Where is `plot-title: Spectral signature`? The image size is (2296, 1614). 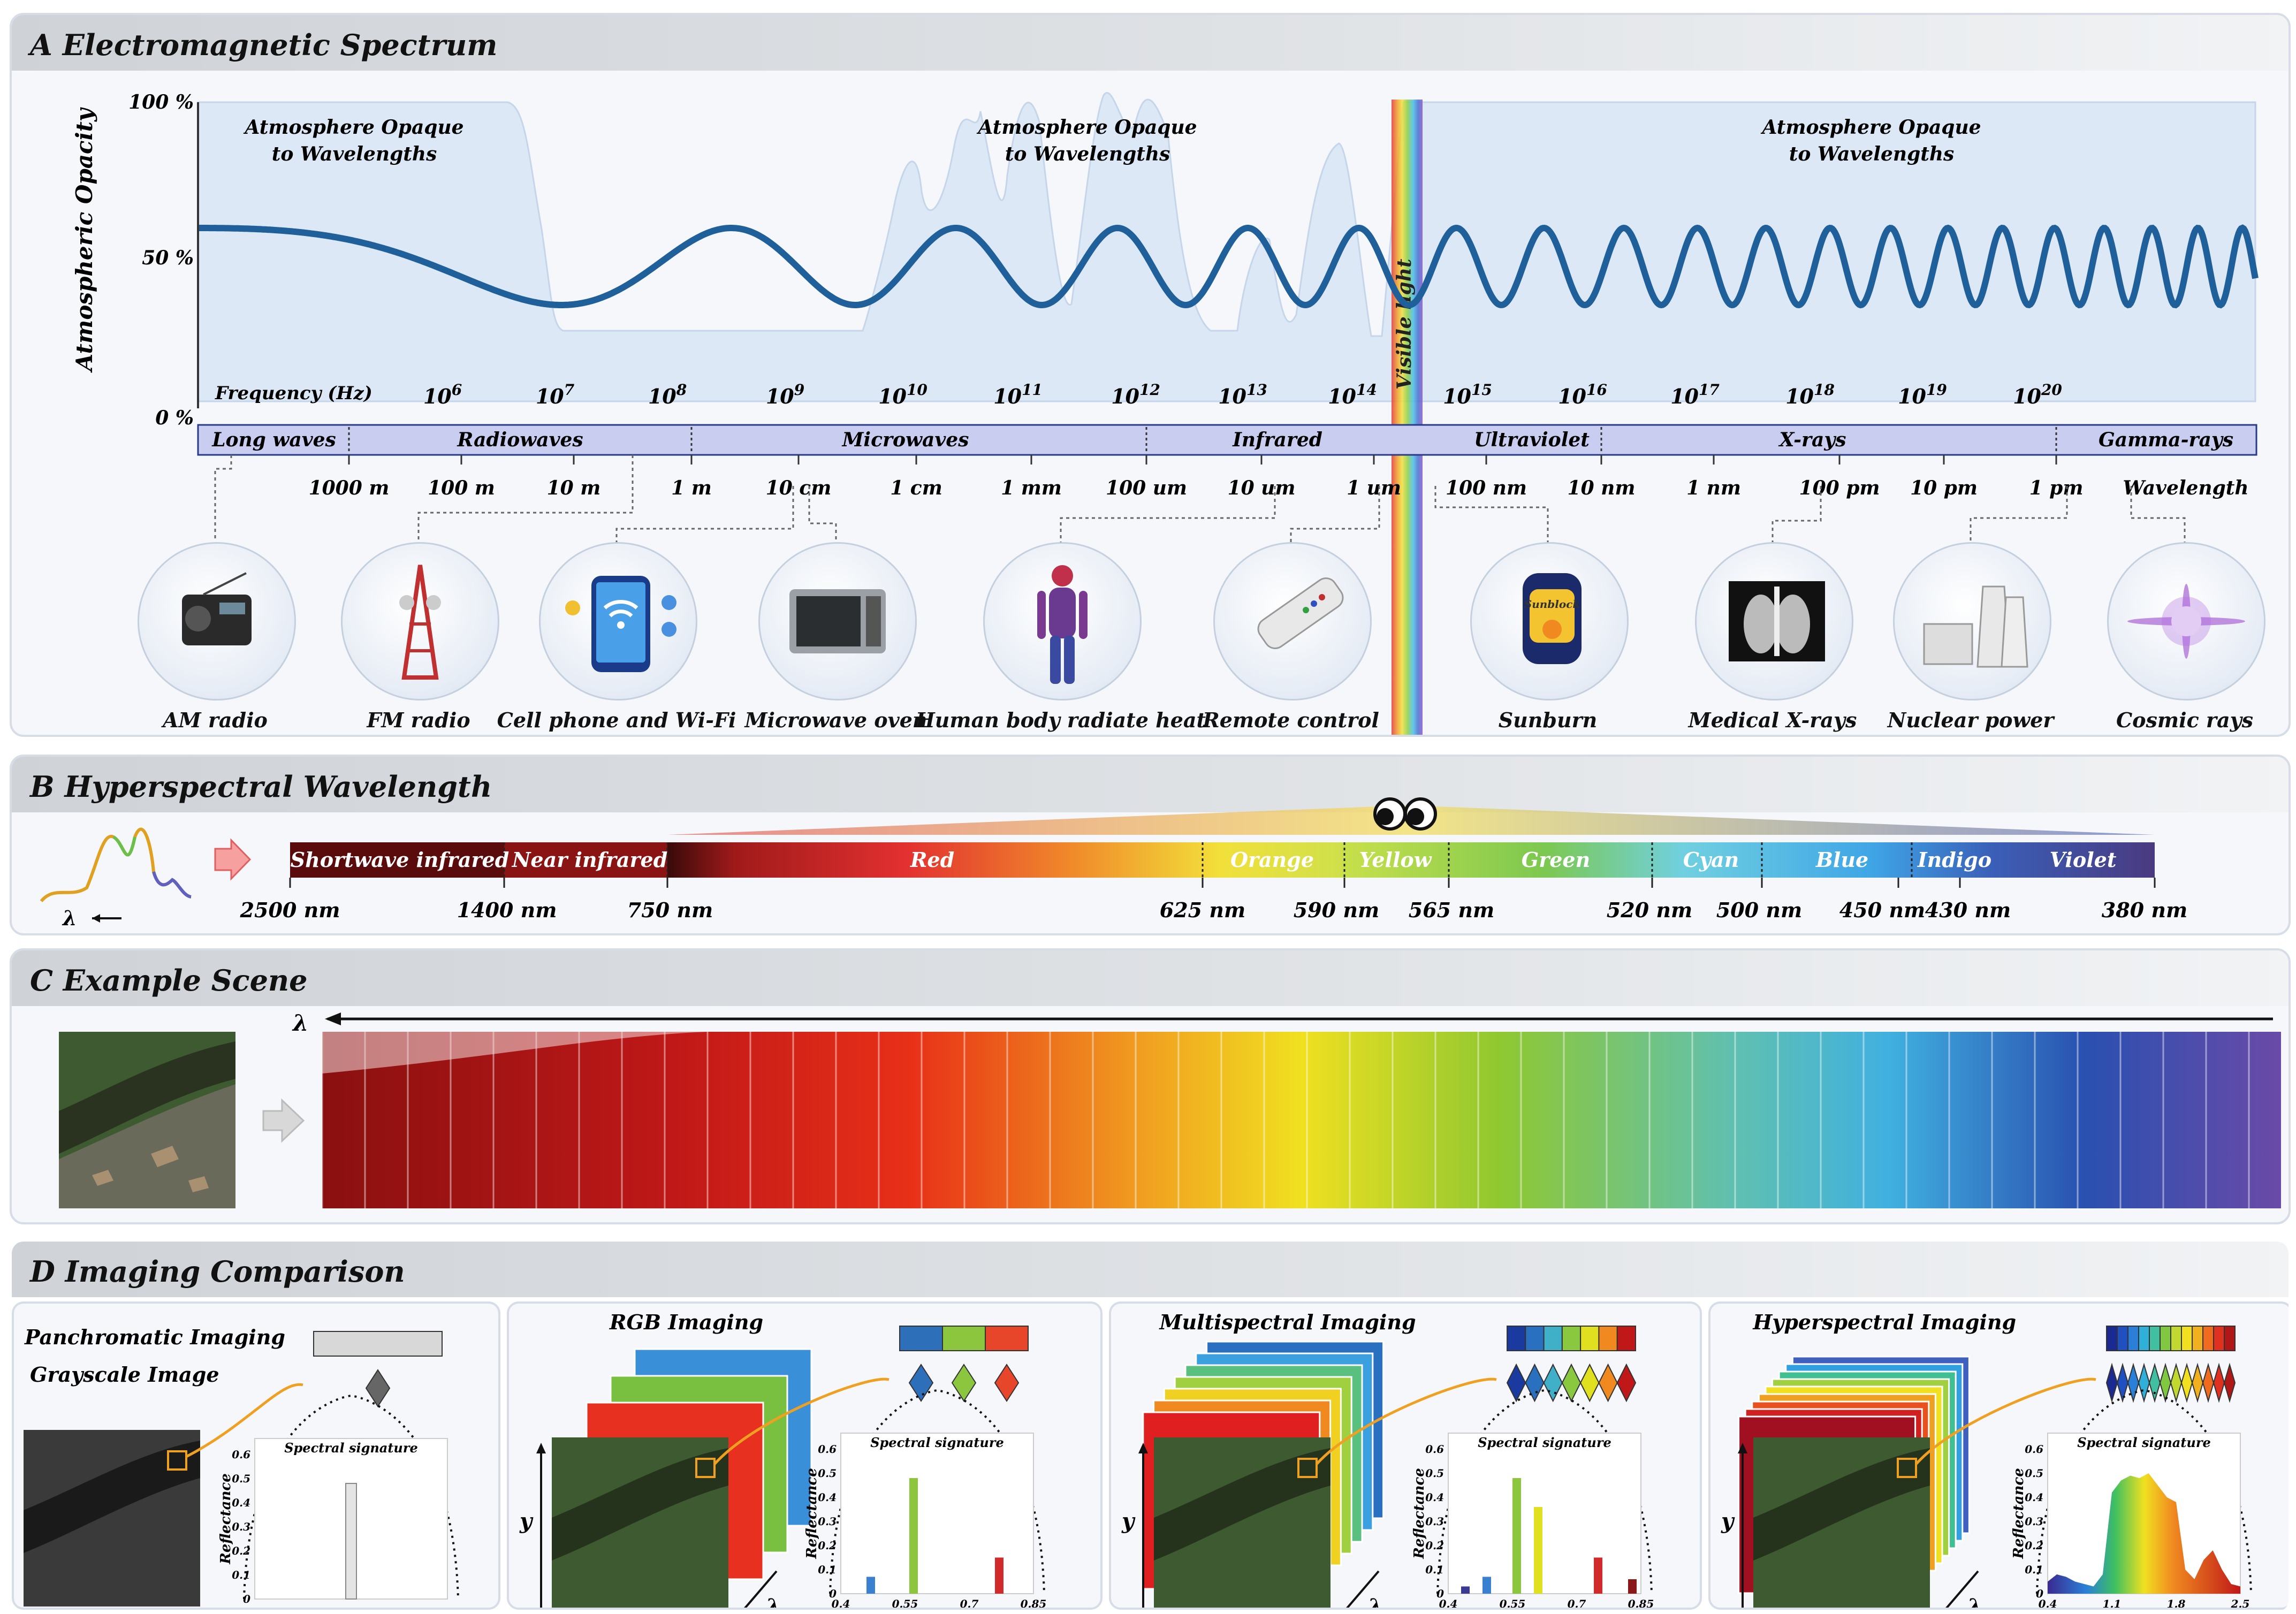 plot-title: Spectral signature is located at coordinates (2144, 1443).